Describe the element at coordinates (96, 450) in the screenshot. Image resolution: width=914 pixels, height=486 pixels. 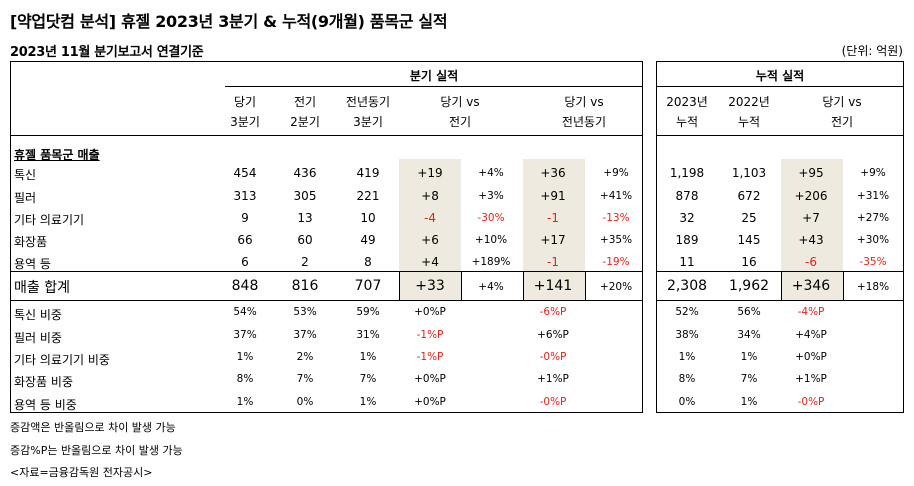
I see `note-rounding-percent: 증감%P는 반올림으로 차이 발생 가능` at that location.